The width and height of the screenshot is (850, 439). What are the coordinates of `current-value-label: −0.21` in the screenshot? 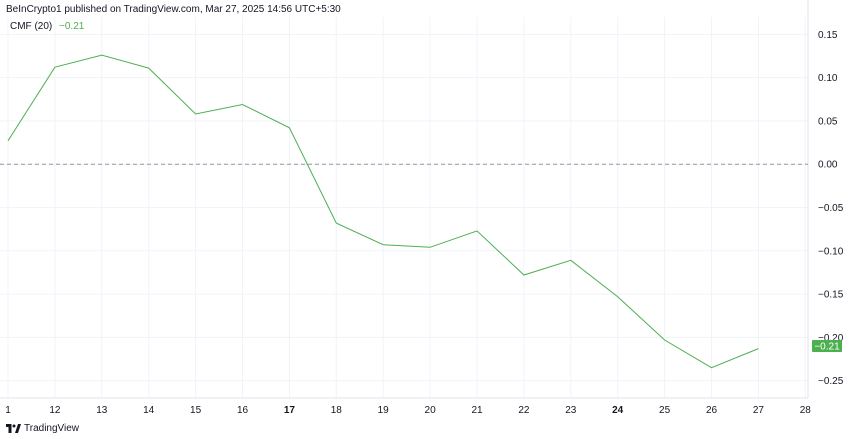 It's located at (827, 347).